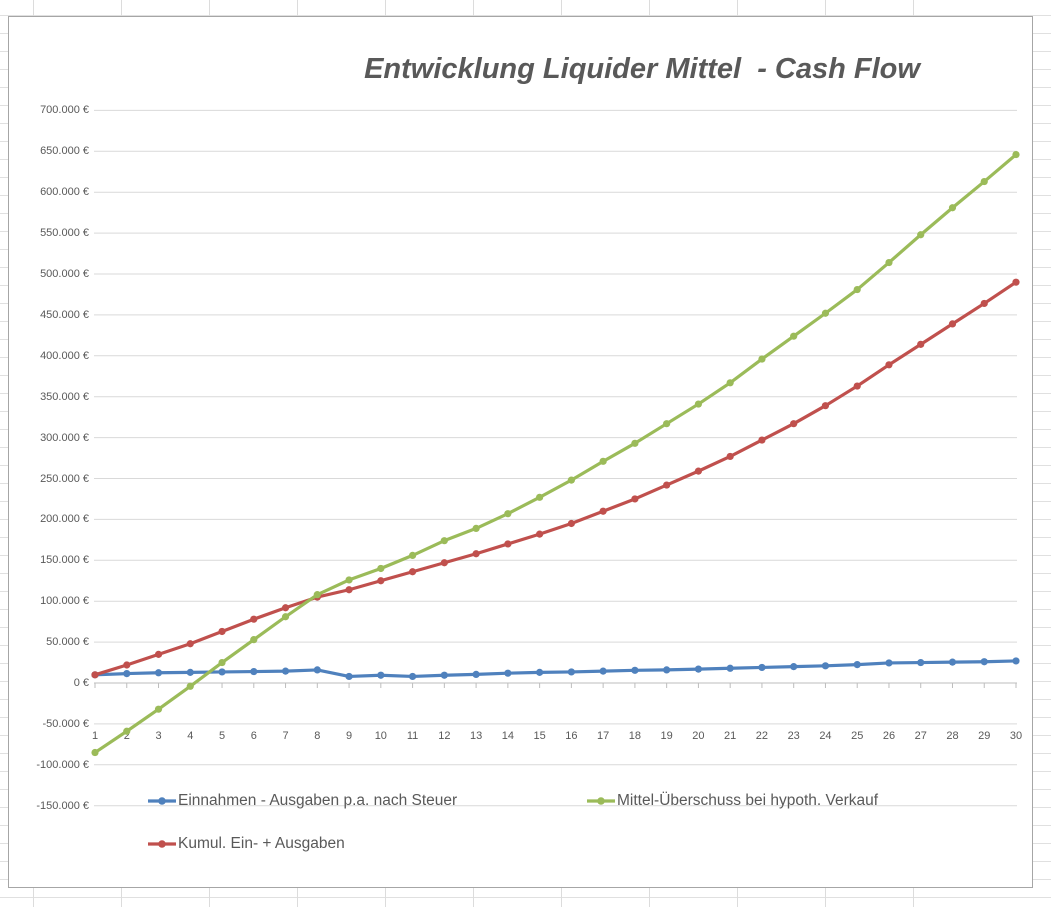 Image resolution: width=1051 pixels, height=907 pixels. Describe the element at coordinates (253, 736) in the screenshot. I see `x-tick-label: 6` at that location.